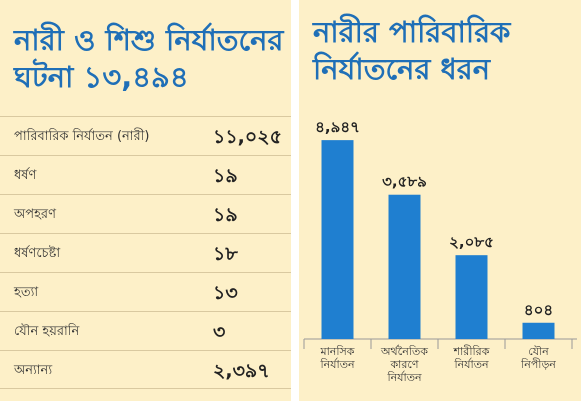  What do you see at coordinates (247, 137) in the screenshot?
I see `row-value: ১১,০২৫` at bounding box center [247, 137].